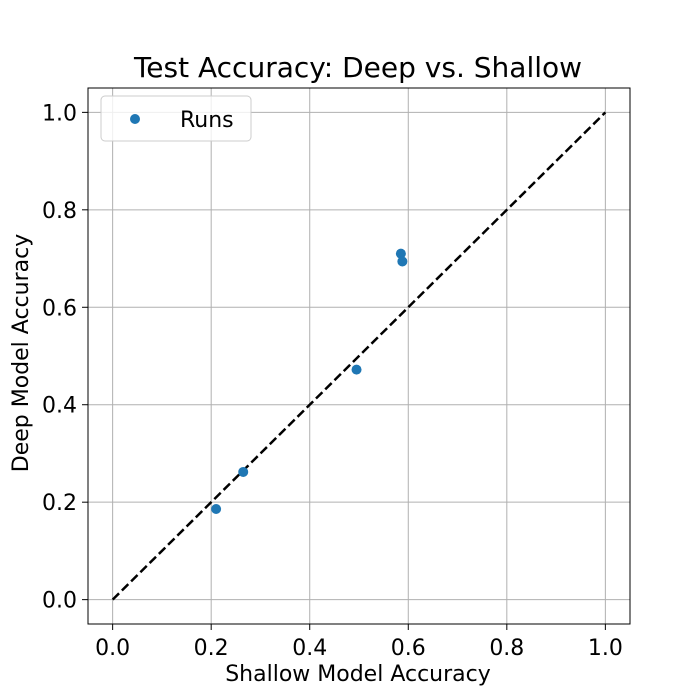 This screenshot has height=700, width=700. I want to click on x-tick-label: 0.6, so click(408, 648).